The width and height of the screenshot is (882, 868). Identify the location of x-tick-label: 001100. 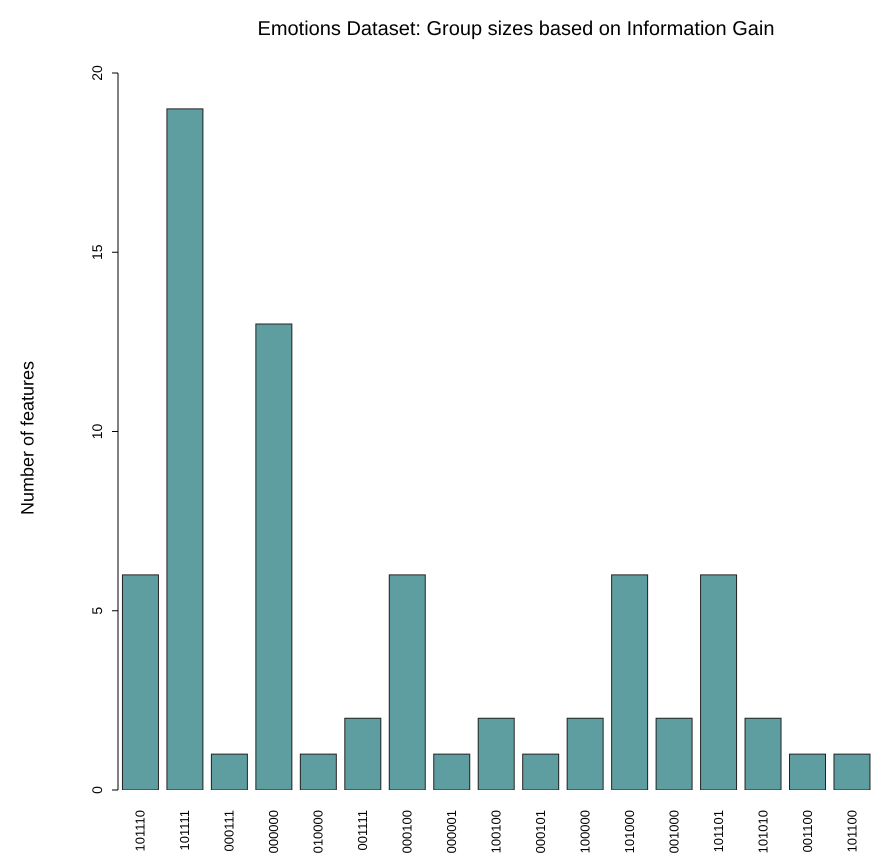
(807, 831).